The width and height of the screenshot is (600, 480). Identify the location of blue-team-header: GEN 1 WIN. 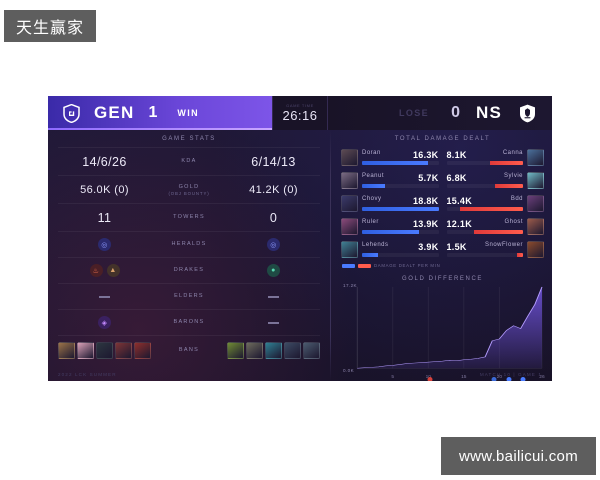
(160, 113).